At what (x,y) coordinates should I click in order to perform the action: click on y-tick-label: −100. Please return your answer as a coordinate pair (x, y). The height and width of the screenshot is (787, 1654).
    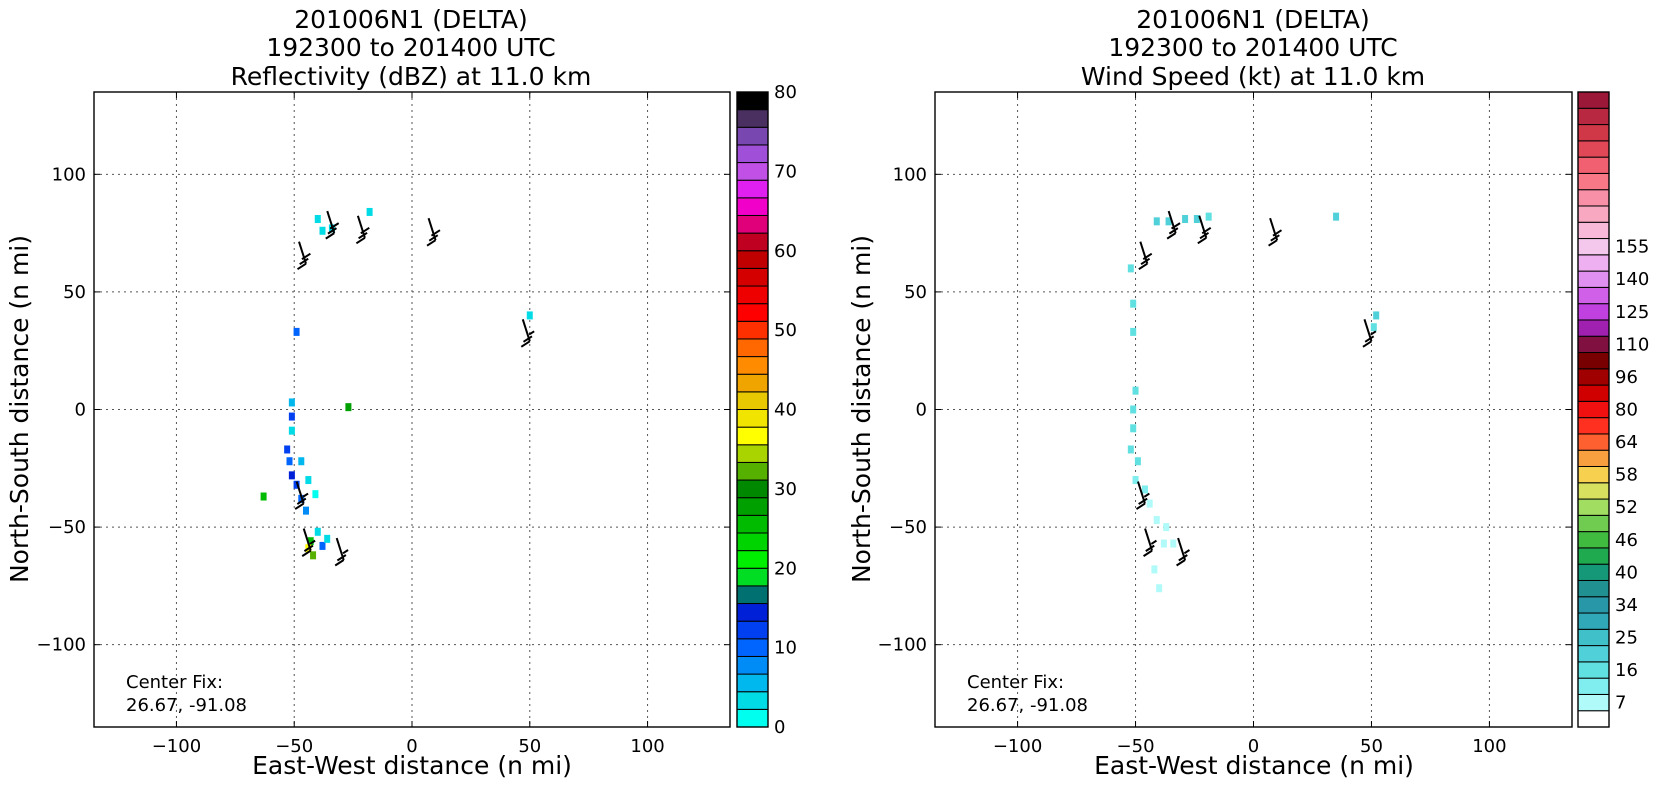
    Looking at the image, I should click on (902, 645).